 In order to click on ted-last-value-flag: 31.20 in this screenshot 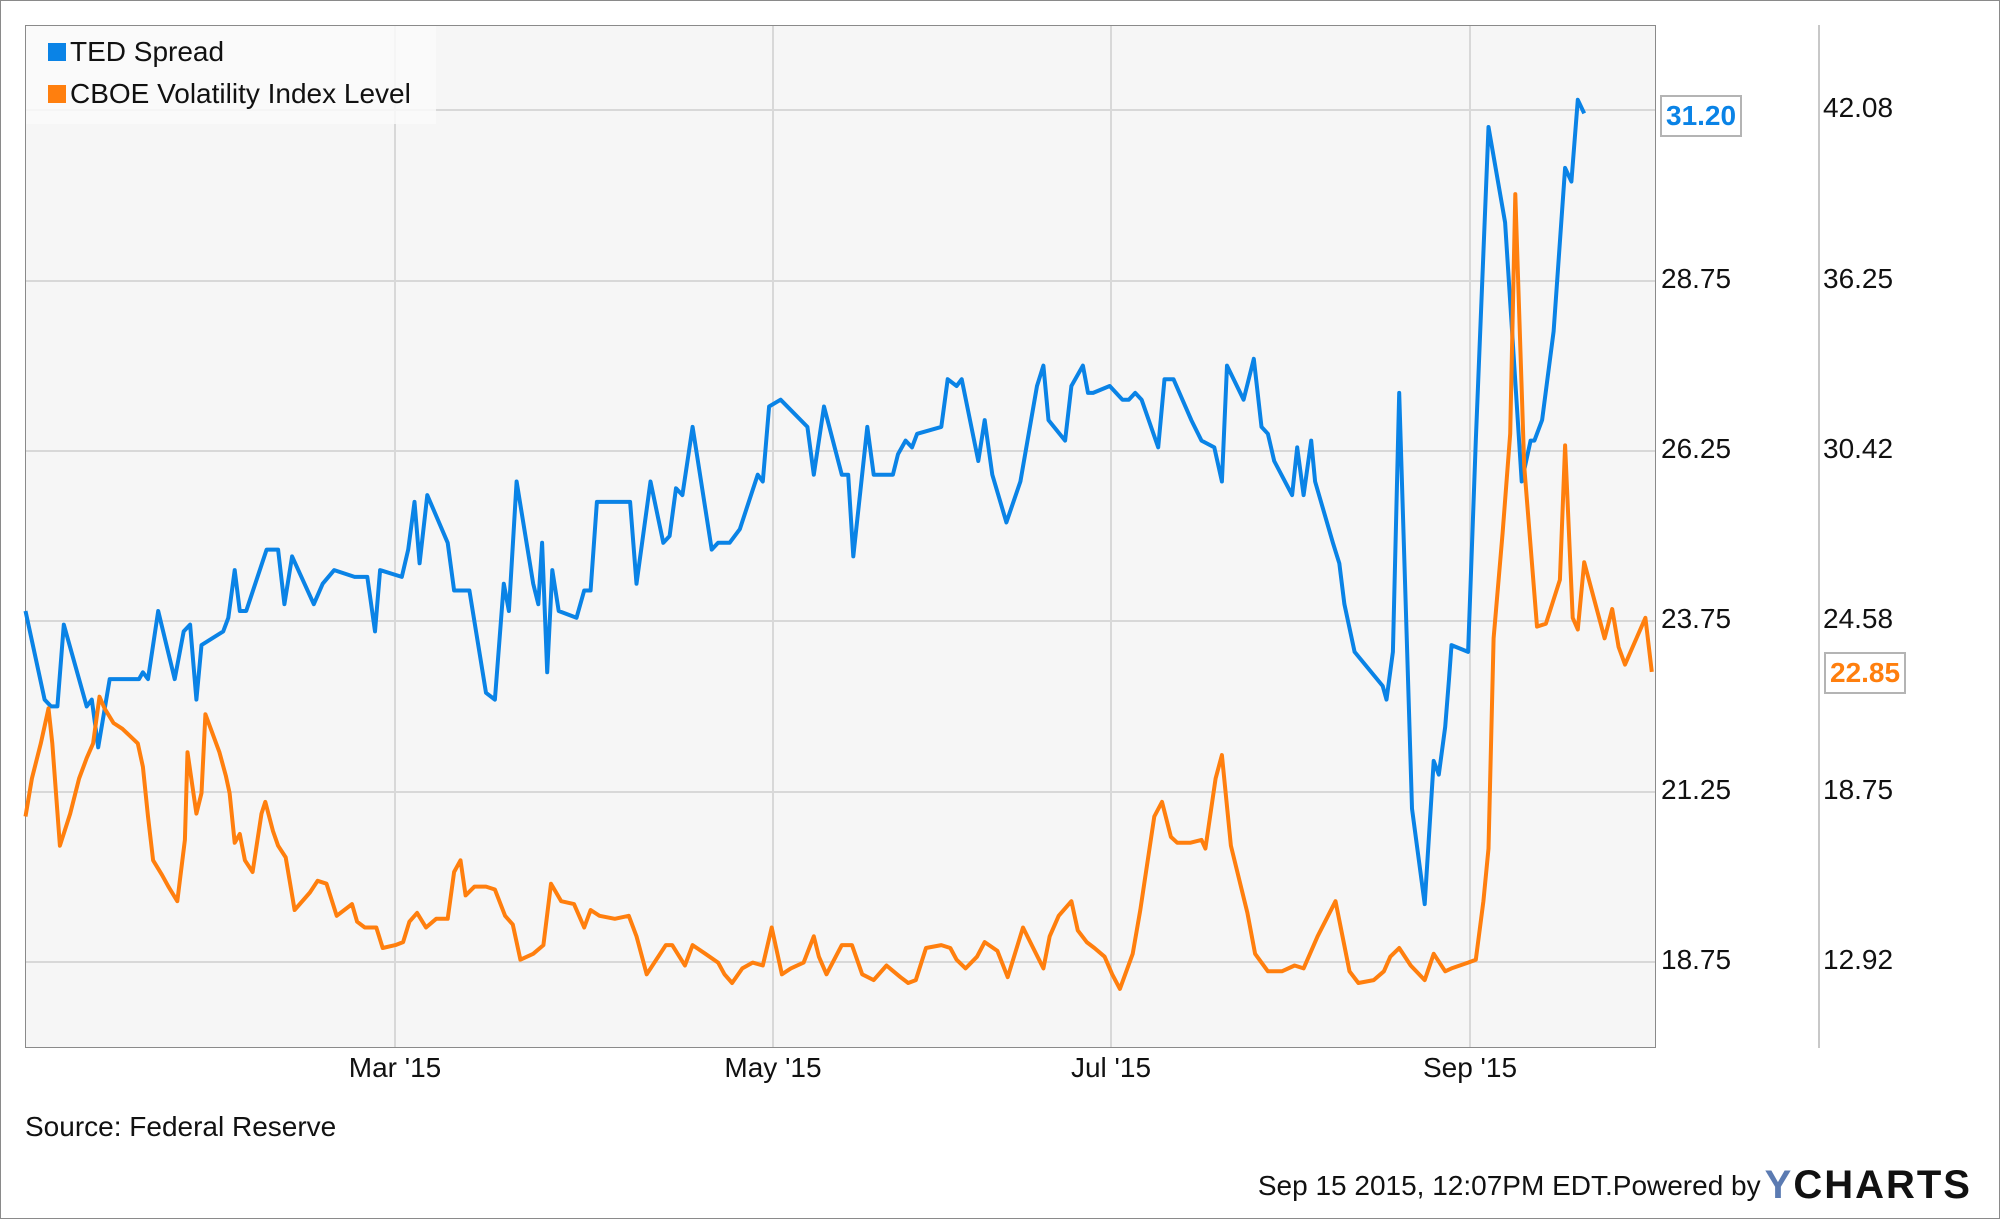, I will do `click(1701, 116)`.